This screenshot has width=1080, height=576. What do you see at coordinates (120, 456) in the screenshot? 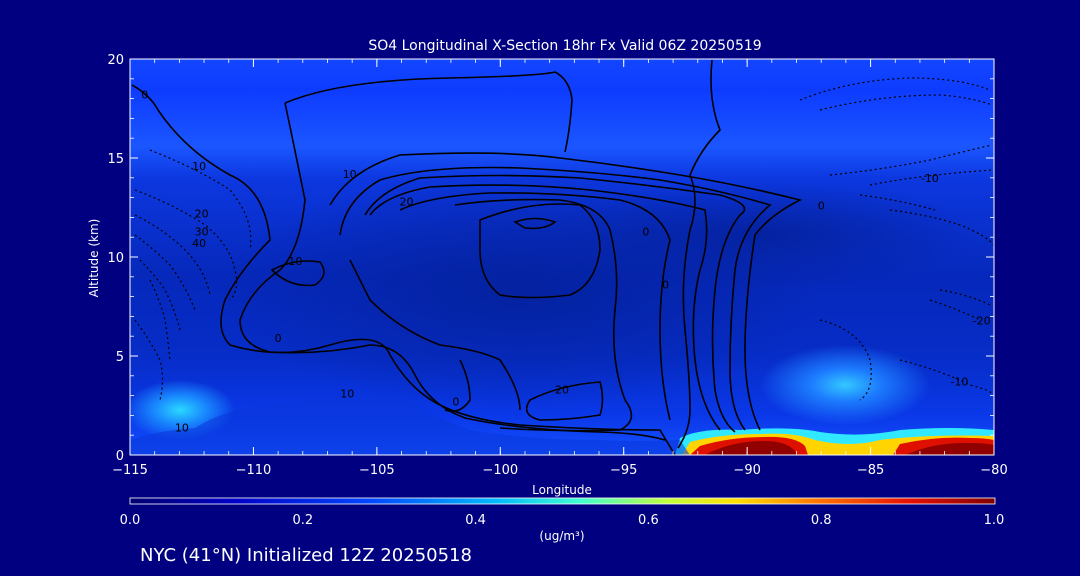
I see `y-tick-label: 0` at bounding box center [120, 456].